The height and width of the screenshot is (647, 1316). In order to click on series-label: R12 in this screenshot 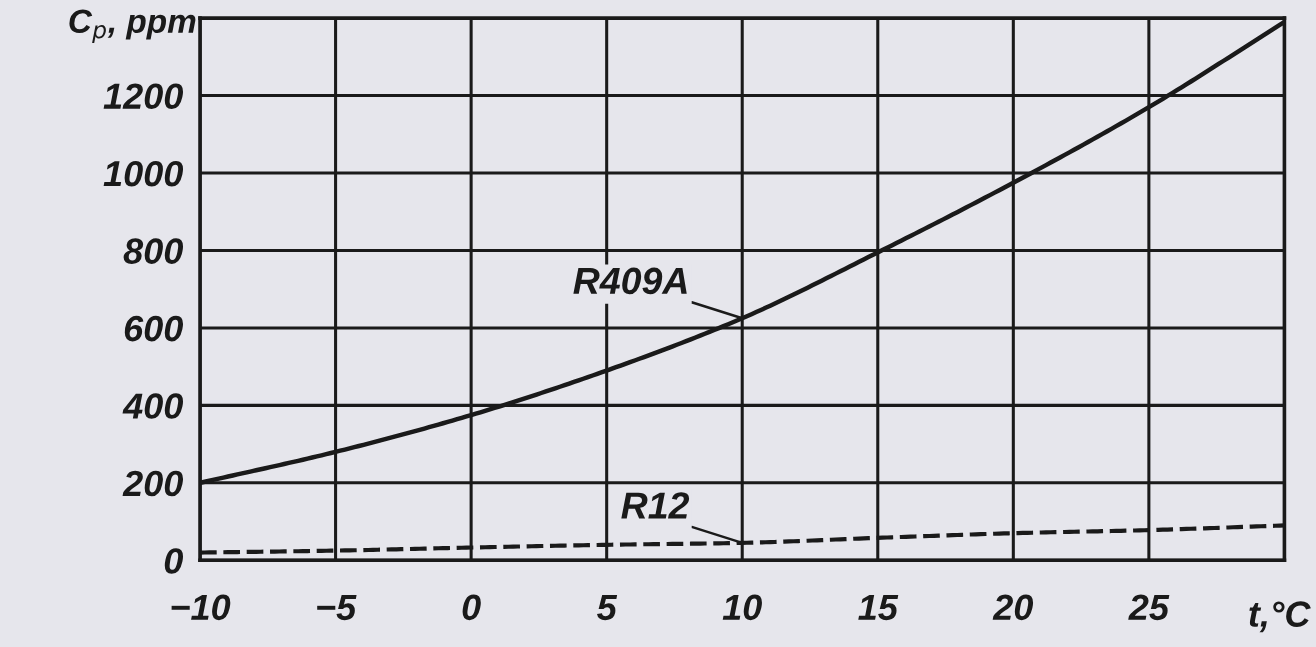, I will do `click(655, 505)`.